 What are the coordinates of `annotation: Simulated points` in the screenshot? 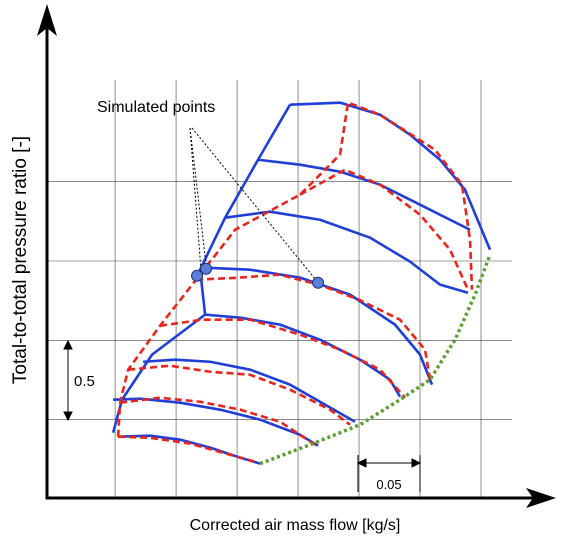 It's located at (156, 107).